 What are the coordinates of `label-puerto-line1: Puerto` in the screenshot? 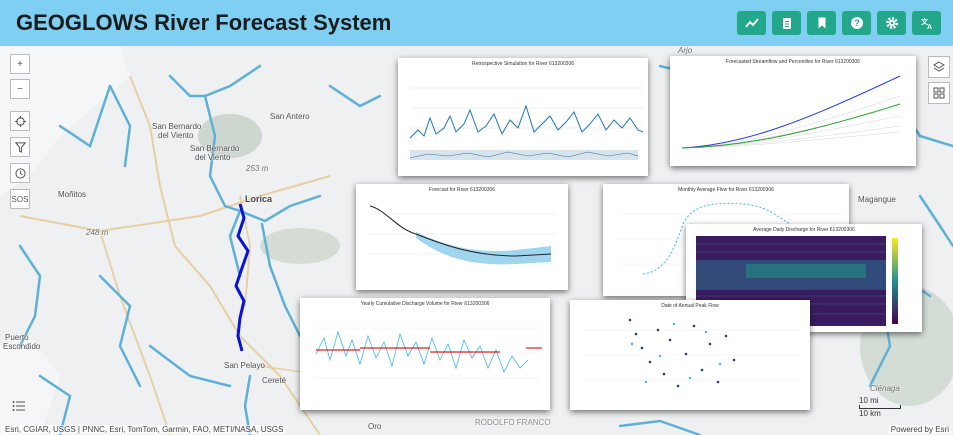 It's located at (17, 337).